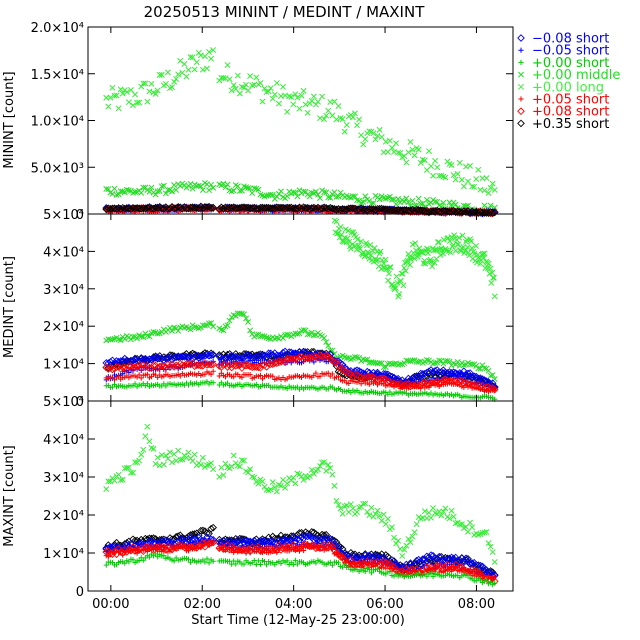 Image resolution: width=640 pixels, height=640 pixels. What do you see at coordinates (57, 75) in the screenshot?
I see `y-tick-label: 1.5×10⁴` at bounding box center [57, 75].